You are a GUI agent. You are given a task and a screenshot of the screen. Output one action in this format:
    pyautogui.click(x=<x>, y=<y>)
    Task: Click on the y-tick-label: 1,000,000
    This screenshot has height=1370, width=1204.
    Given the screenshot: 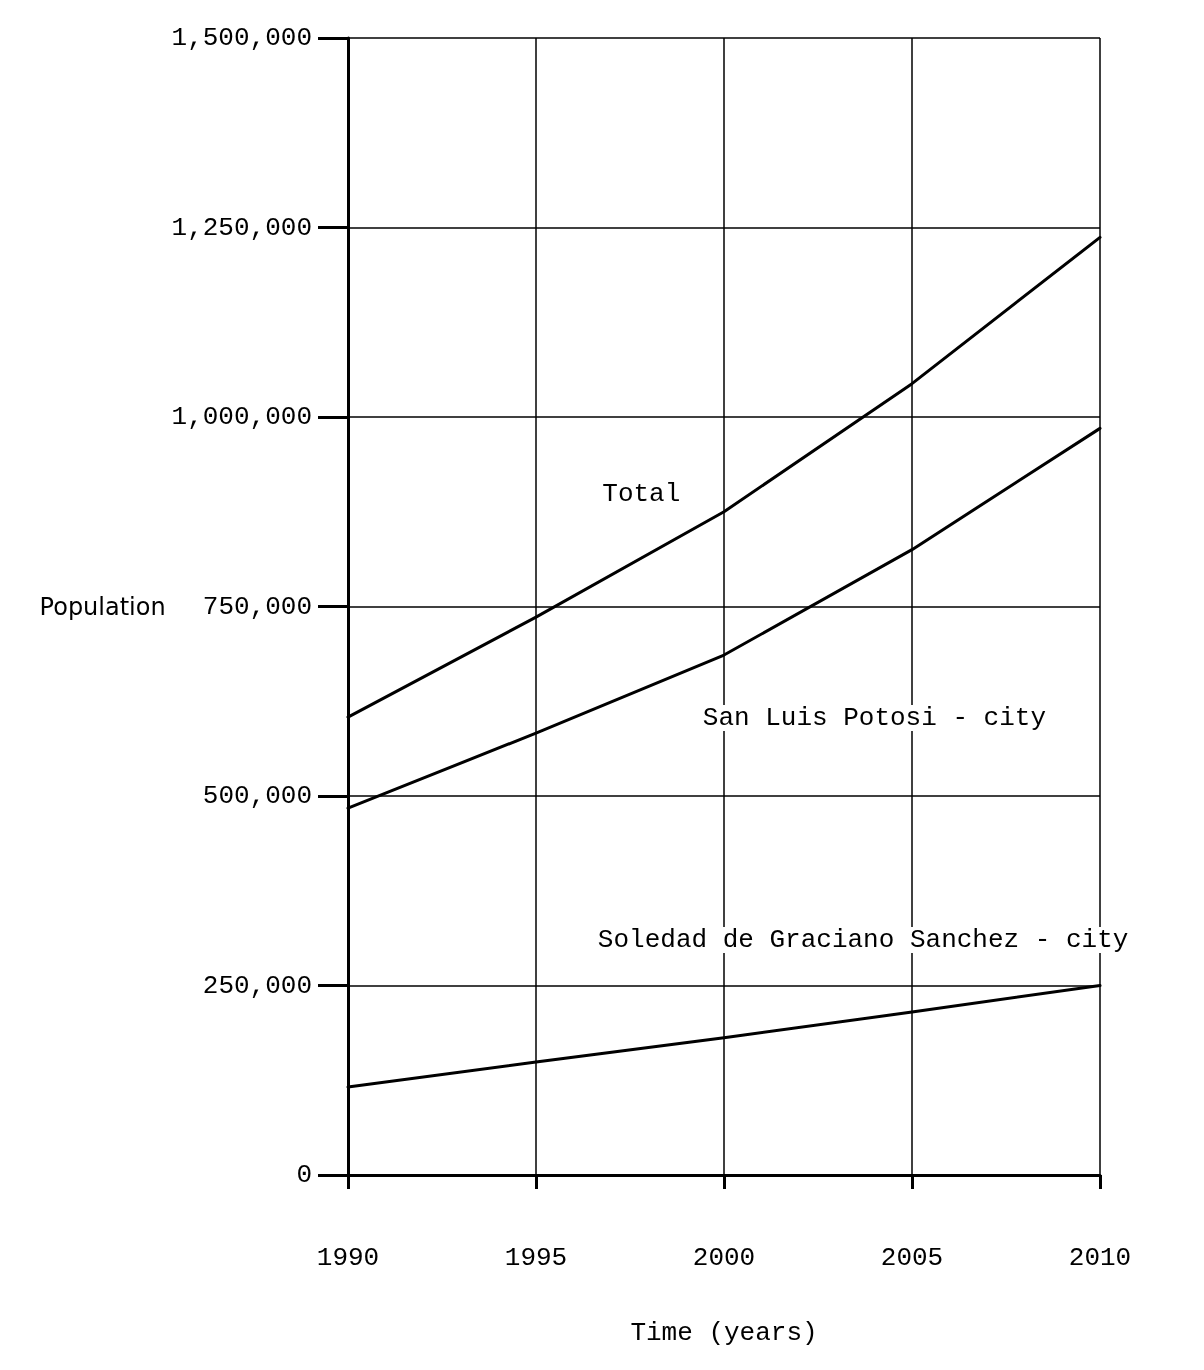 What is the action you would take?
    pyautogui.click(x=241, y=417)
    